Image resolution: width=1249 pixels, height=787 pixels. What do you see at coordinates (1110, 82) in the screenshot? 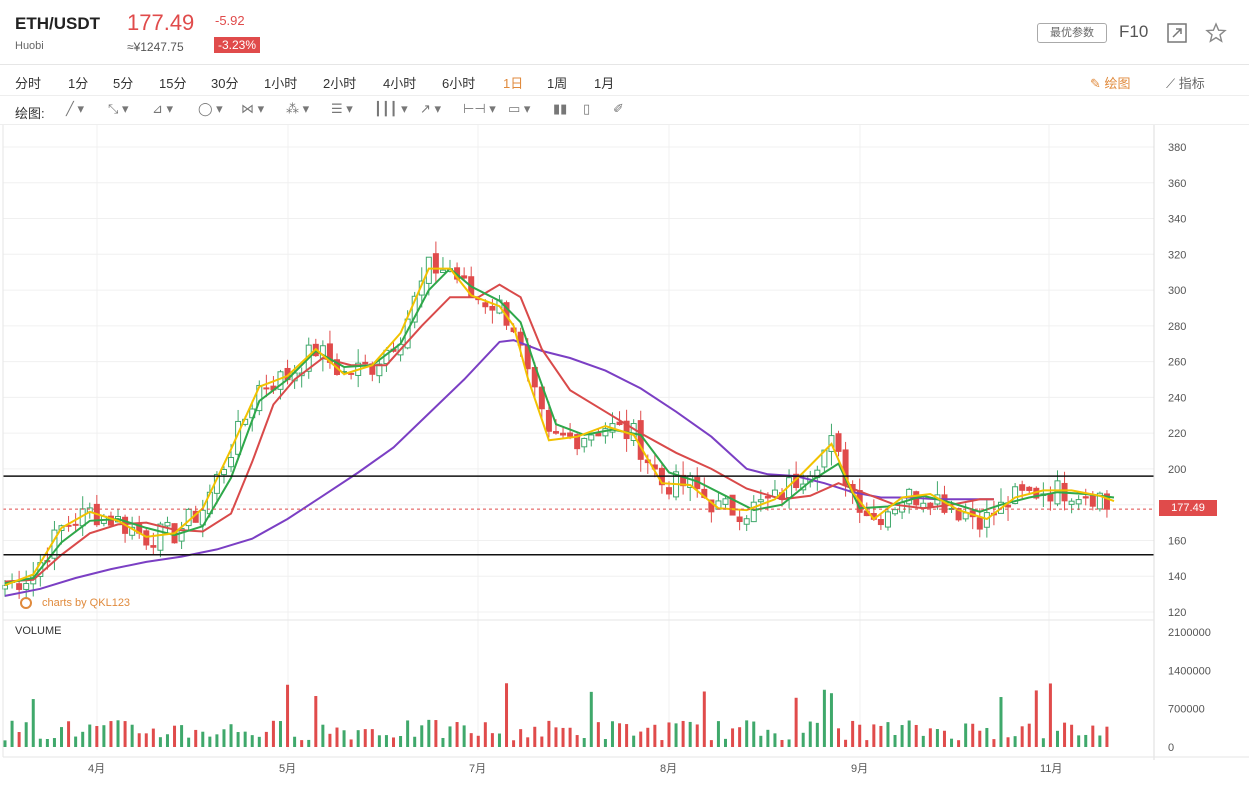
I see `draw-button: ✎ 绘图` at bounding box center [1110, 82].